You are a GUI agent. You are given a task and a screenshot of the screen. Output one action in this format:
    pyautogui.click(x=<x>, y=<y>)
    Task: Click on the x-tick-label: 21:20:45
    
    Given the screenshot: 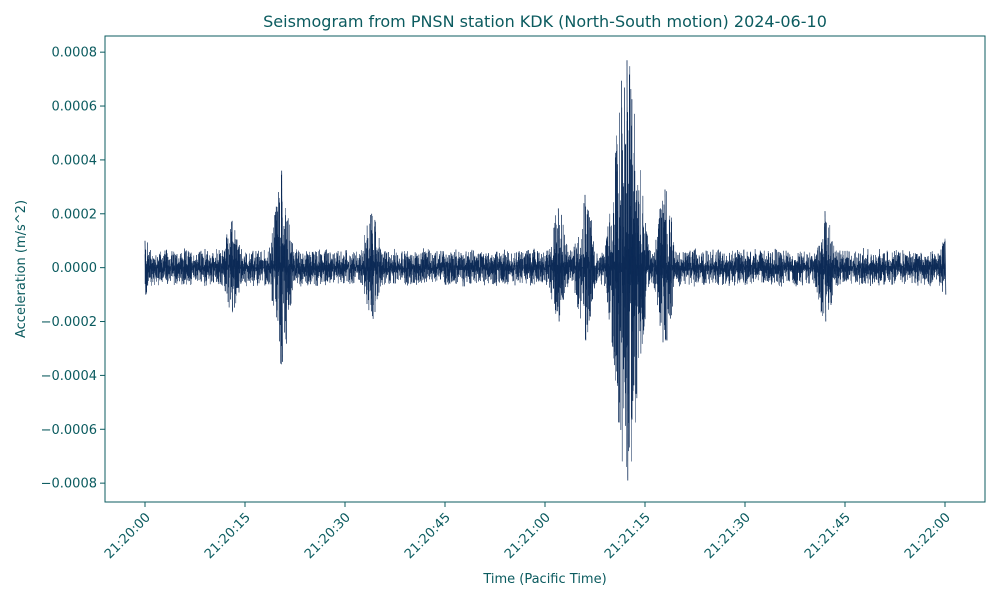 What is the action you would take?
    pyautogui.click(x=428, y=536)
    